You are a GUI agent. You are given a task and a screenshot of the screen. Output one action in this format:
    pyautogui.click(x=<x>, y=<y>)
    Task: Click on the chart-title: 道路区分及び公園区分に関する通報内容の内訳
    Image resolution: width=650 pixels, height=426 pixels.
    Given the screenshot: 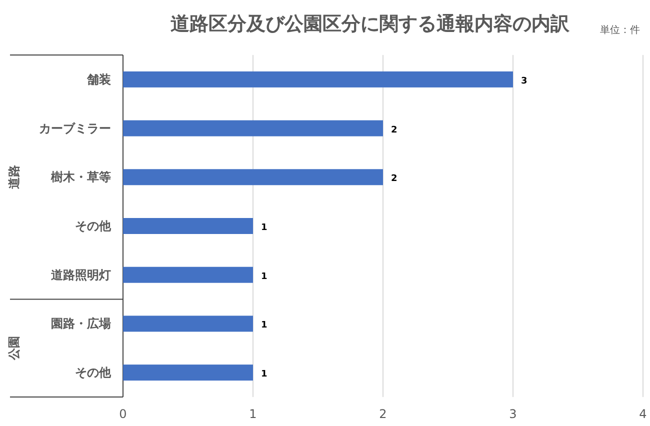 What is the action you would take?
    pyautogui.click(x=370, y=24)
    